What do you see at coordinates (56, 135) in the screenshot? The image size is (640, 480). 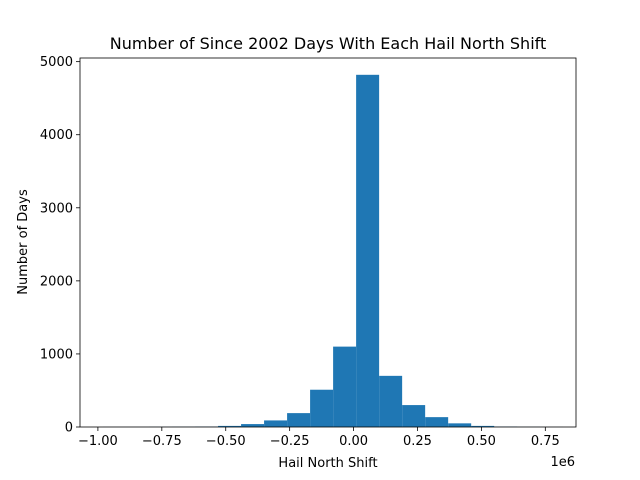 I see `y-tick-label: 4000` at bounding box center [56, 135].